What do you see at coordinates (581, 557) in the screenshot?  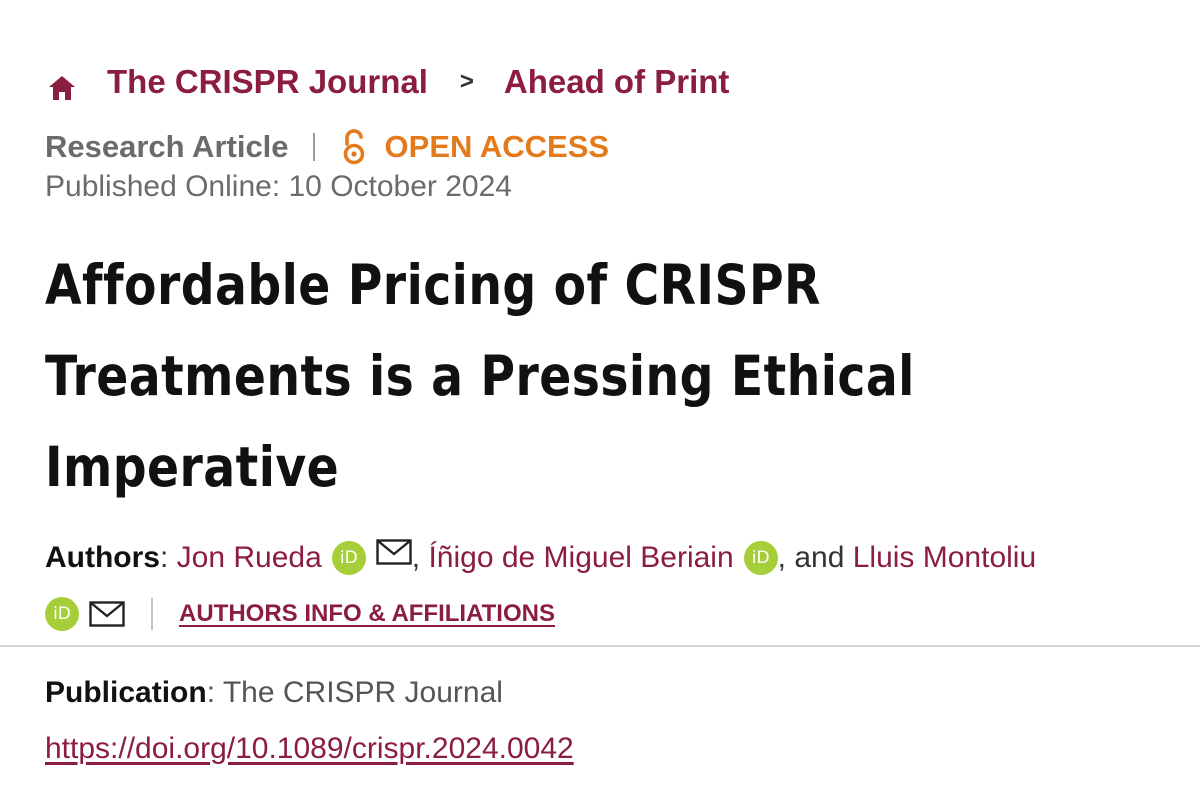 I see `author-link-de-miguel-beriain: Íñigo de Miguel Beriain` at bounding box center [581, 557].